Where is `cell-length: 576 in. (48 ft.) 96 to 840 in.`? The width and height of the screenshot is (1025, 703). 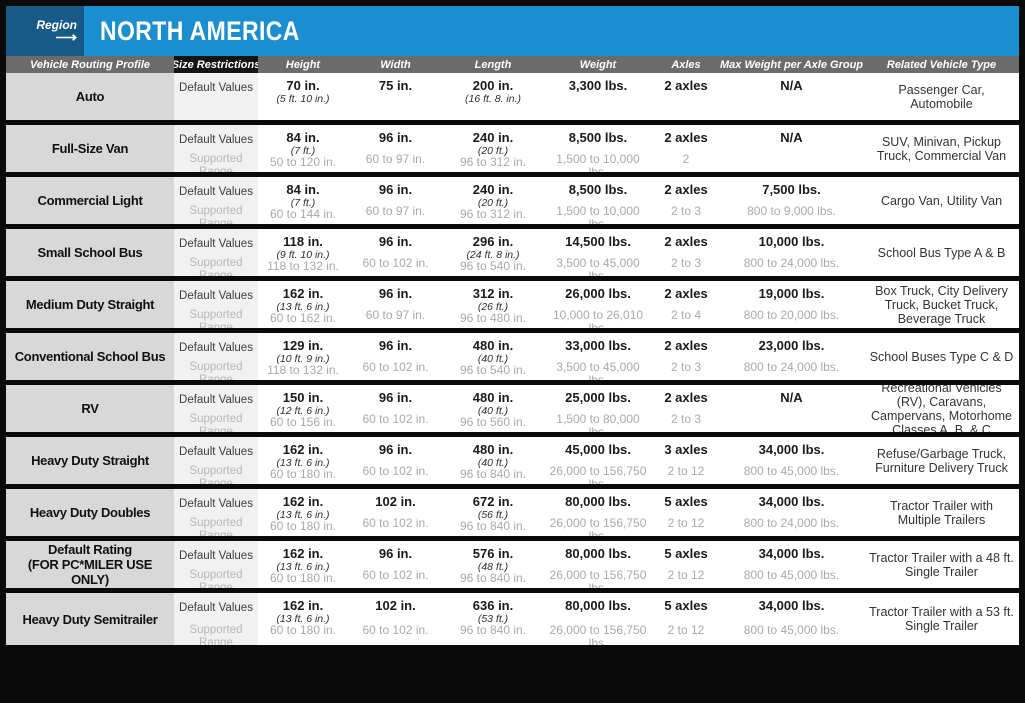 cell-length: 576 in. (48 ft.) 96 to 840 in. is located at coordinates (493, 564).